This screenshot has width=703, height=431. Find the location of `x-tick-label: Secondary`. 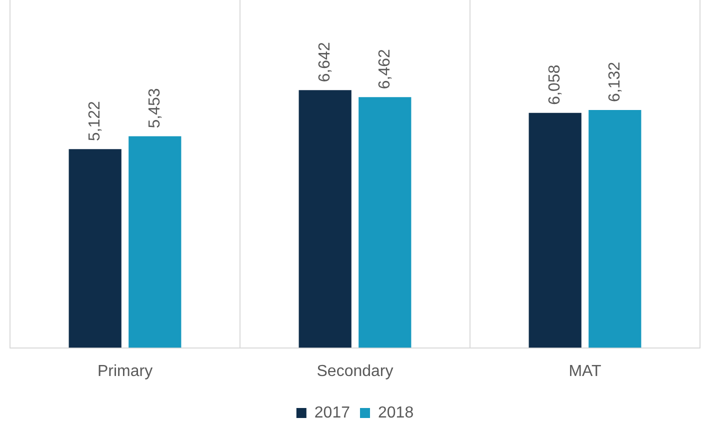

x-tick-label: Secondary is located at coordinates (355, 371).